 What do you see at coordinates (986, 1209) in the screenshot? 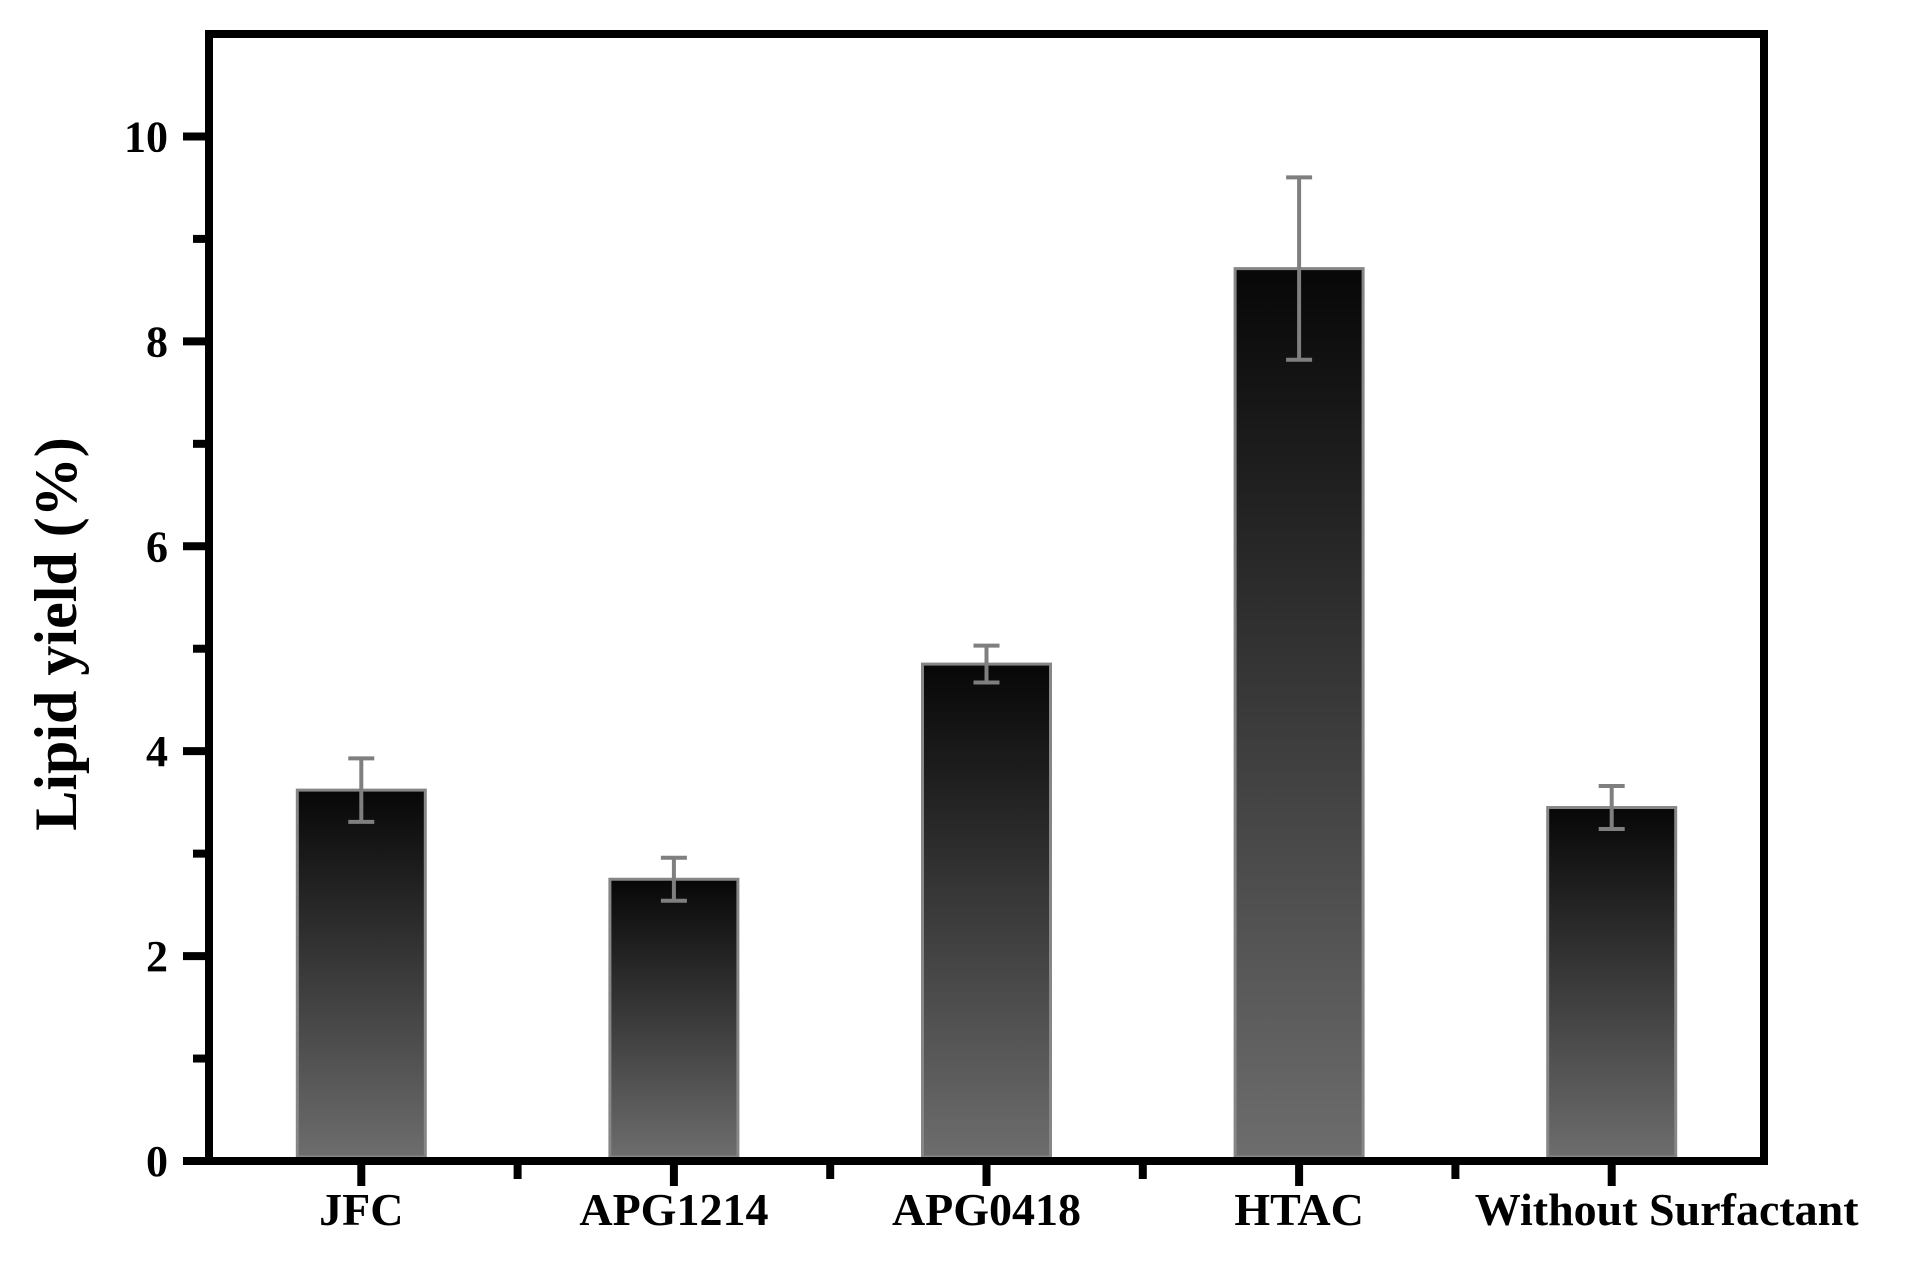
I see `x-tick-label: APG0418` at bounding box center [986, 1209].